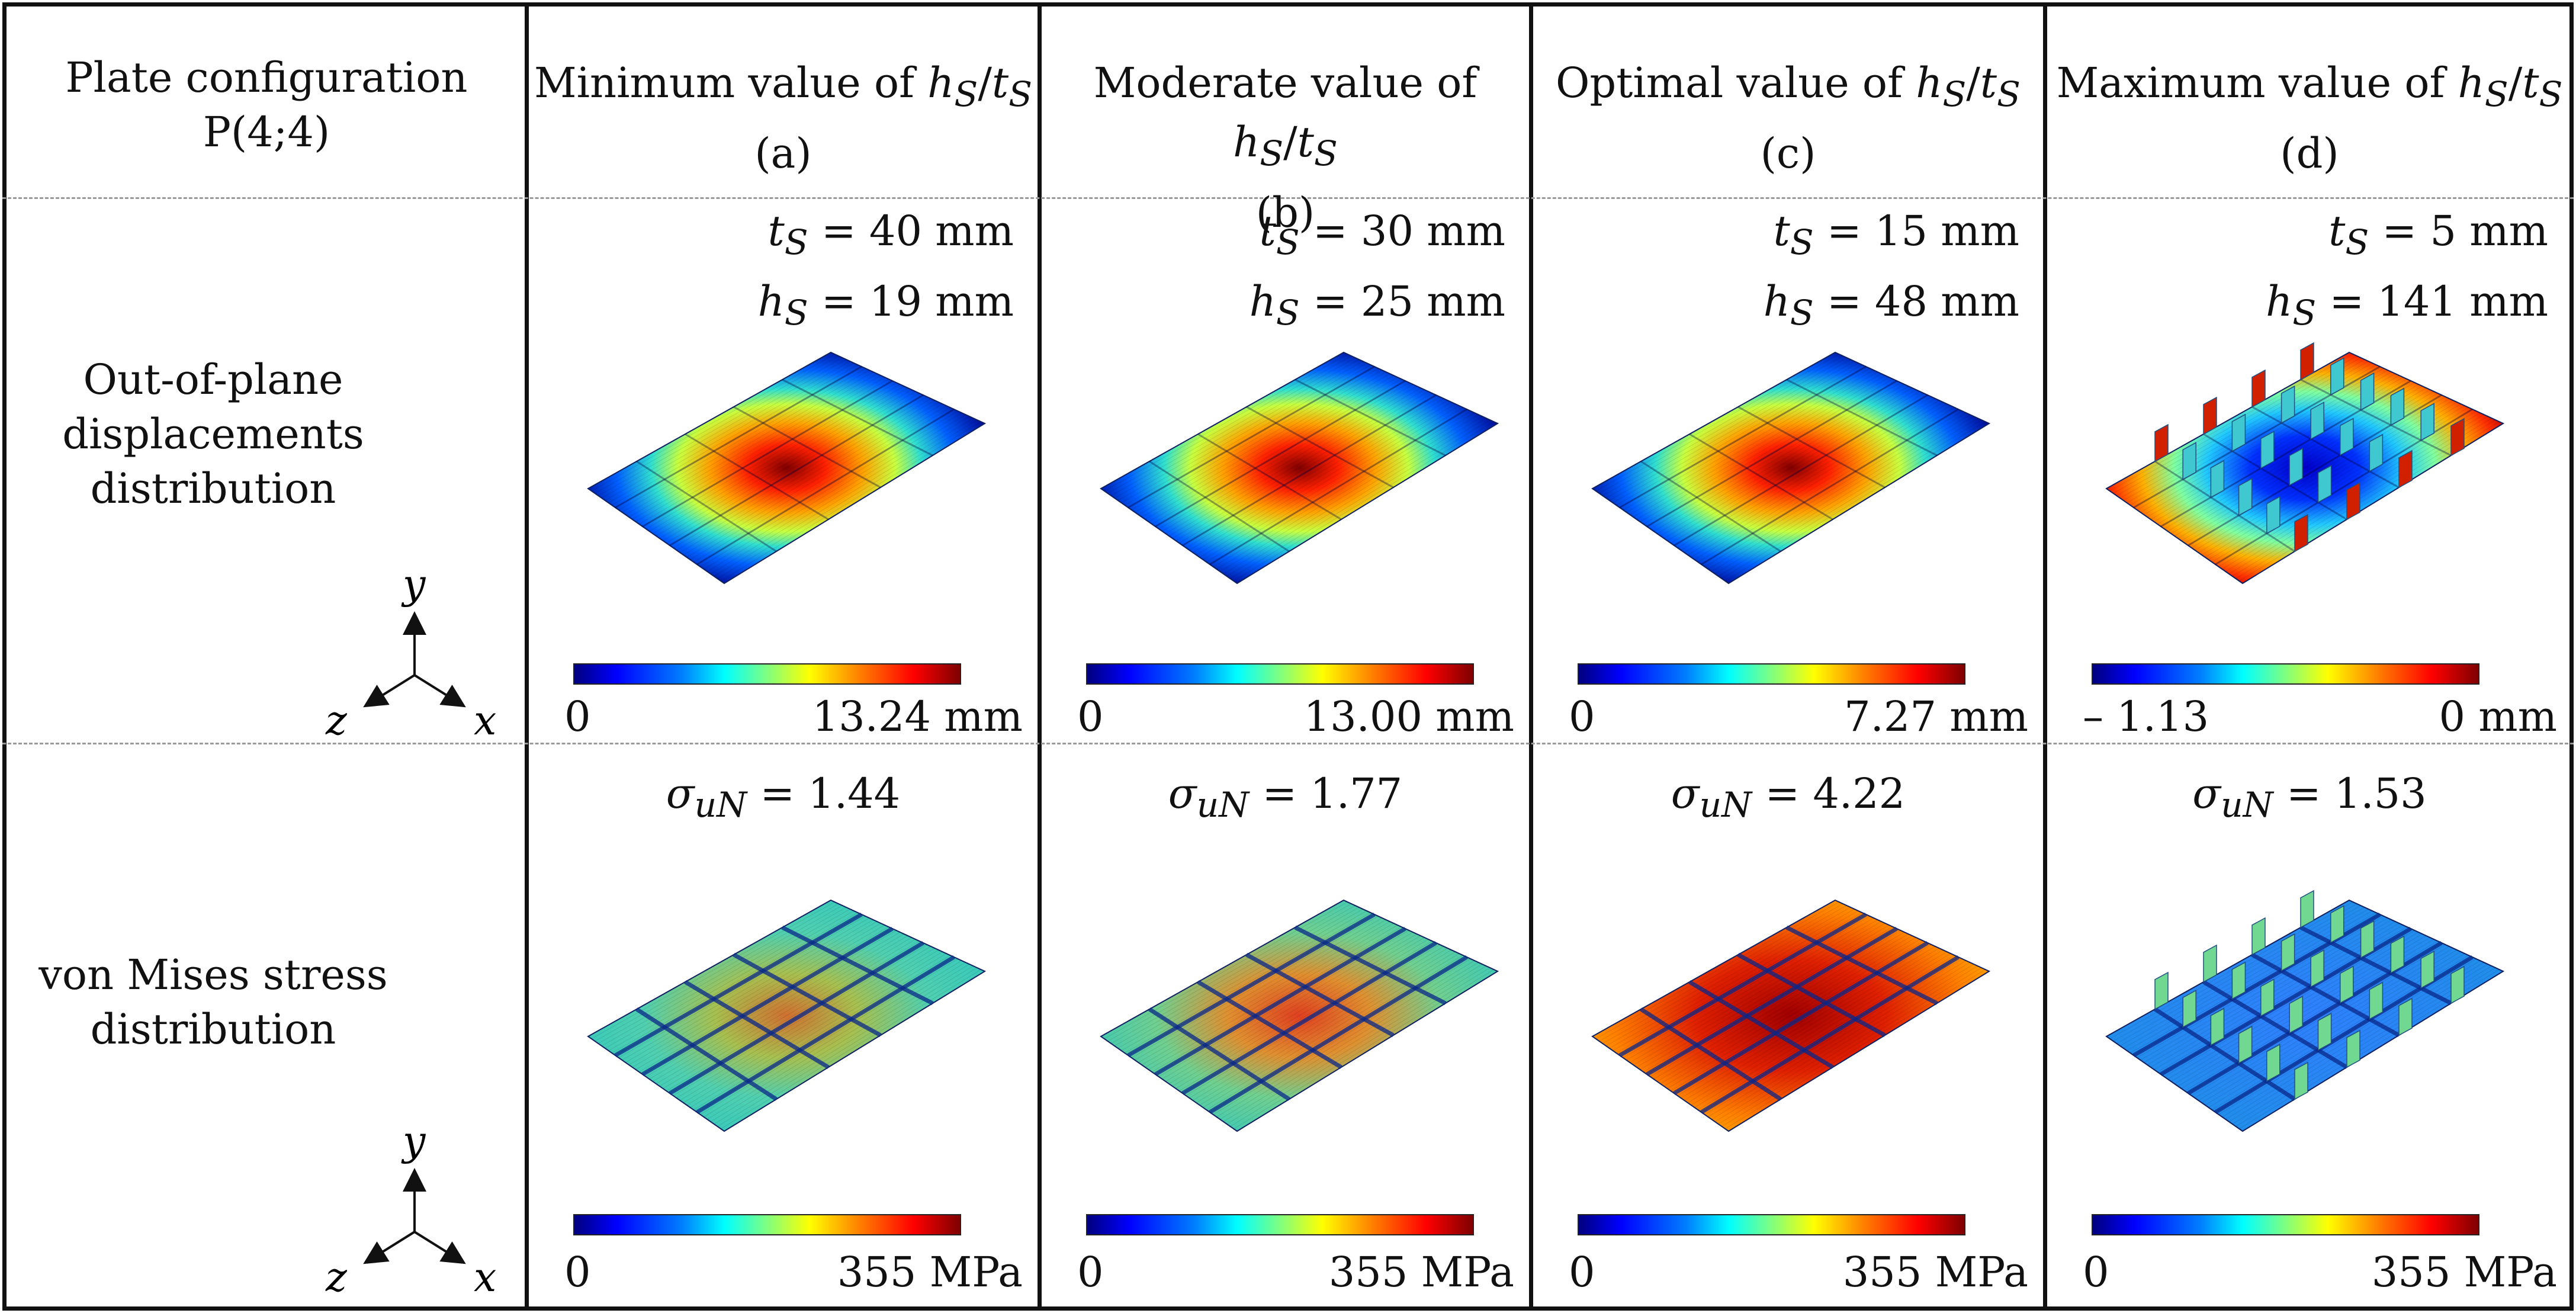  Describe the element at coordinates (1286, 797) in the screenshot. I see `sigma-un-value: σuN = 1.77` at that location.